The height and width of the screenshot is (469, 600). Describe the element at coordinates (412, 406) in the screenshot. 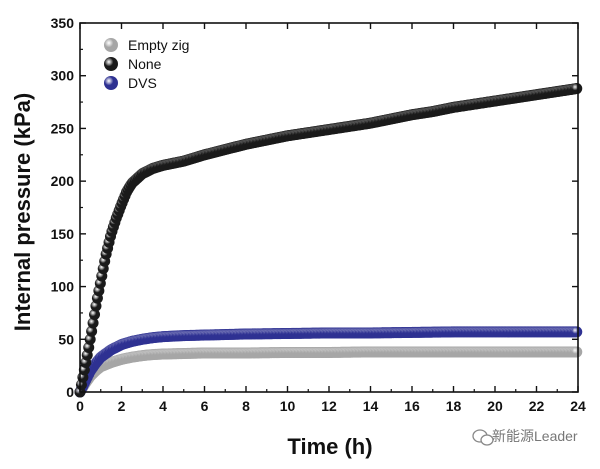

I see `x-tick-label: 16` at that location.